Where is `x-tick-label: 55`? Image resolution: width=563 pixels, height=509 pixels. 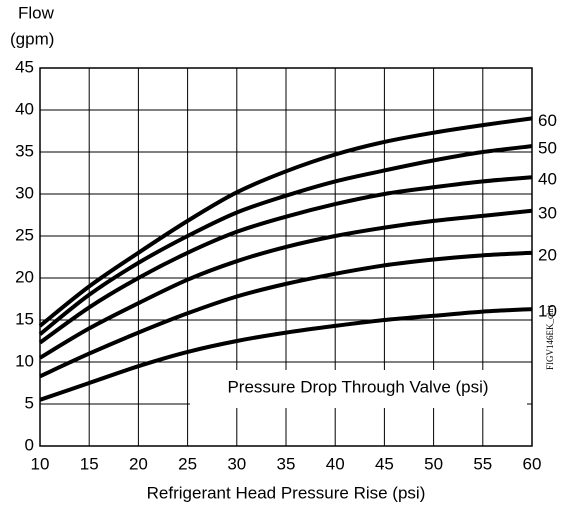 x-tick-label: 55 is located at coordinates (482, 463).